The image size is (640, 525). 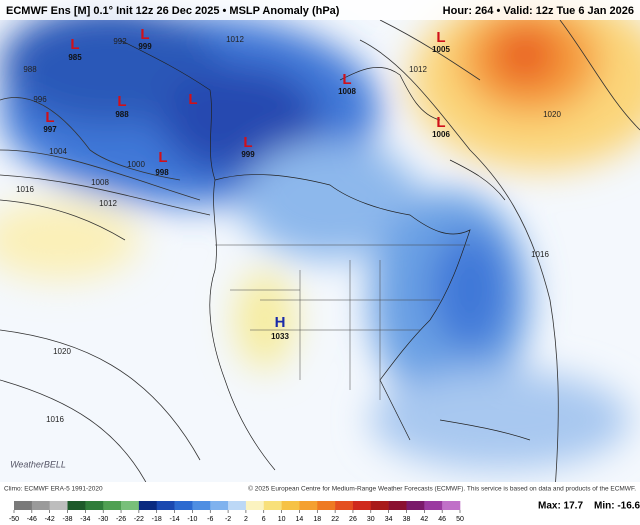 What do you see at coordinates (85, 519) in the screenshot?
I see `colorbar-label: -34` at bounding box center [85, 519].